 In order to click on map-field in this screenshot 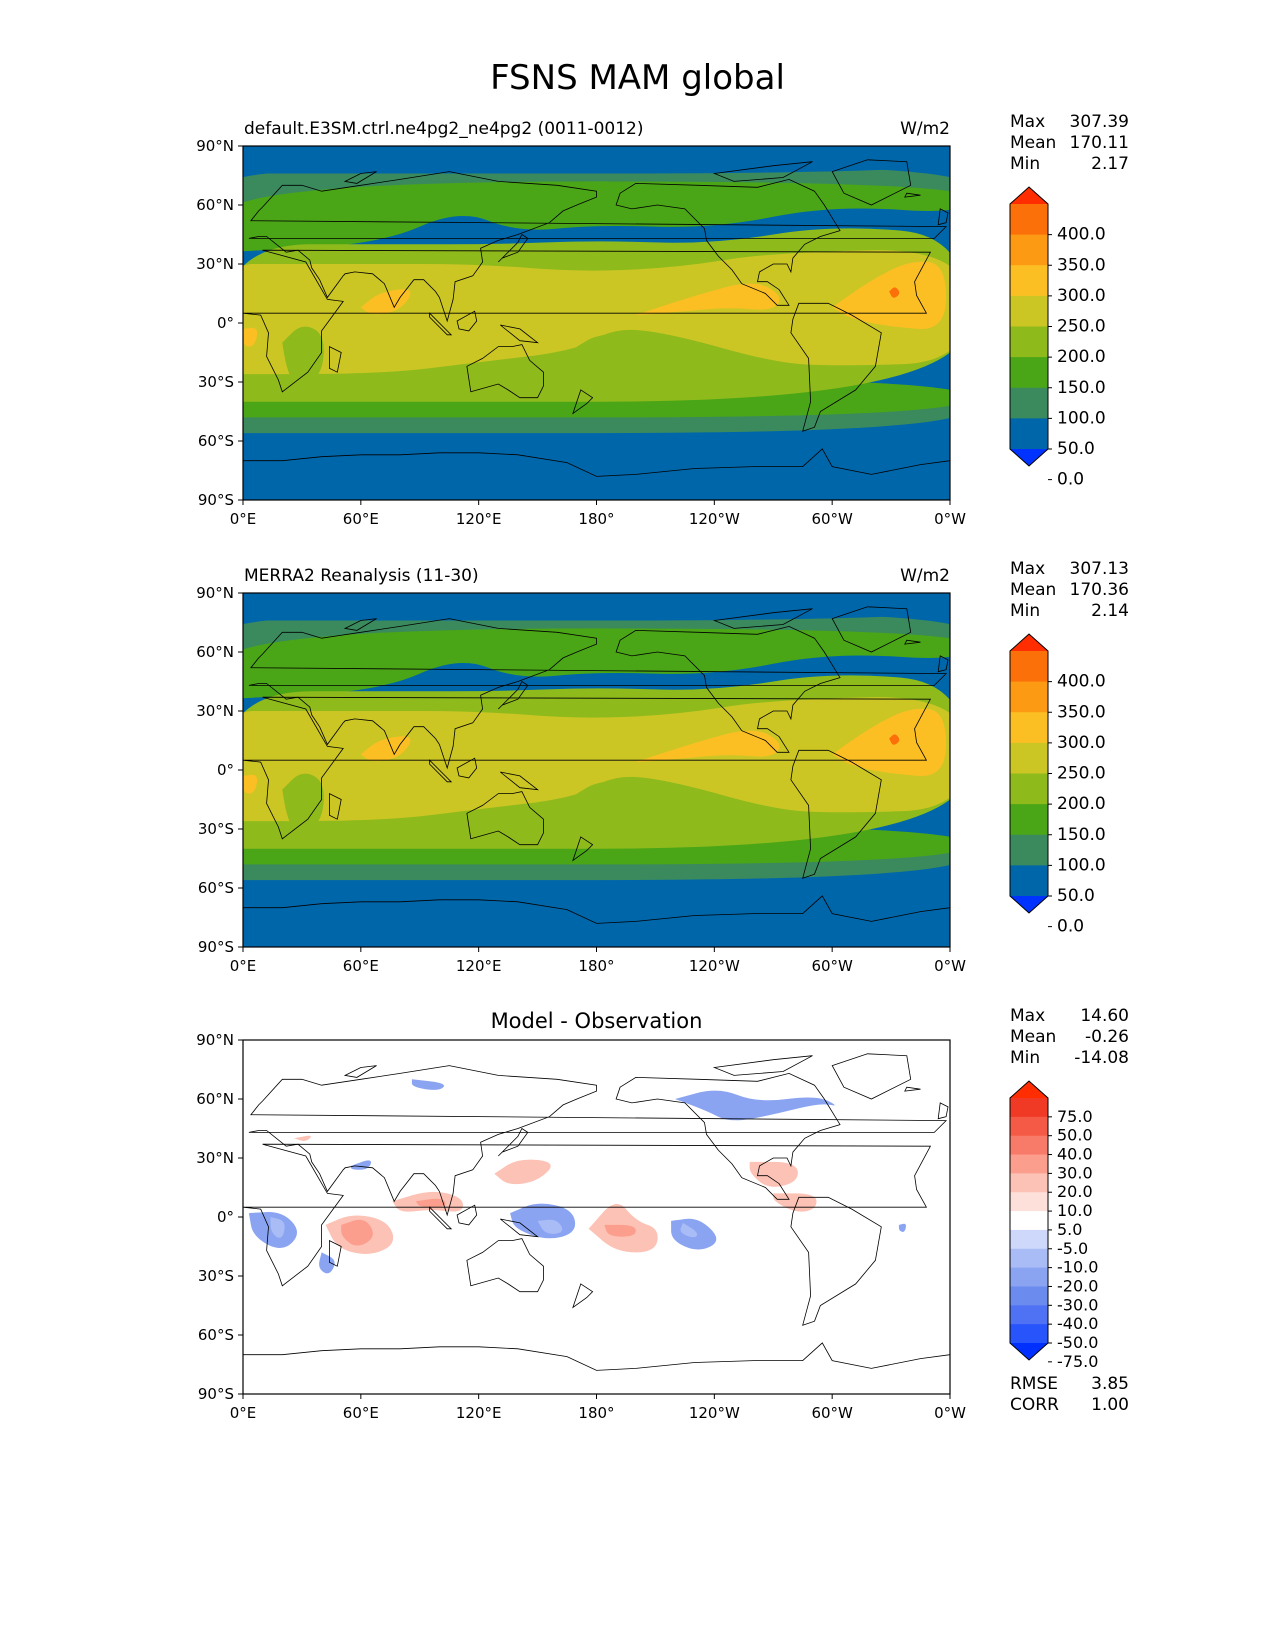, I will do `click(596, 1217)`.